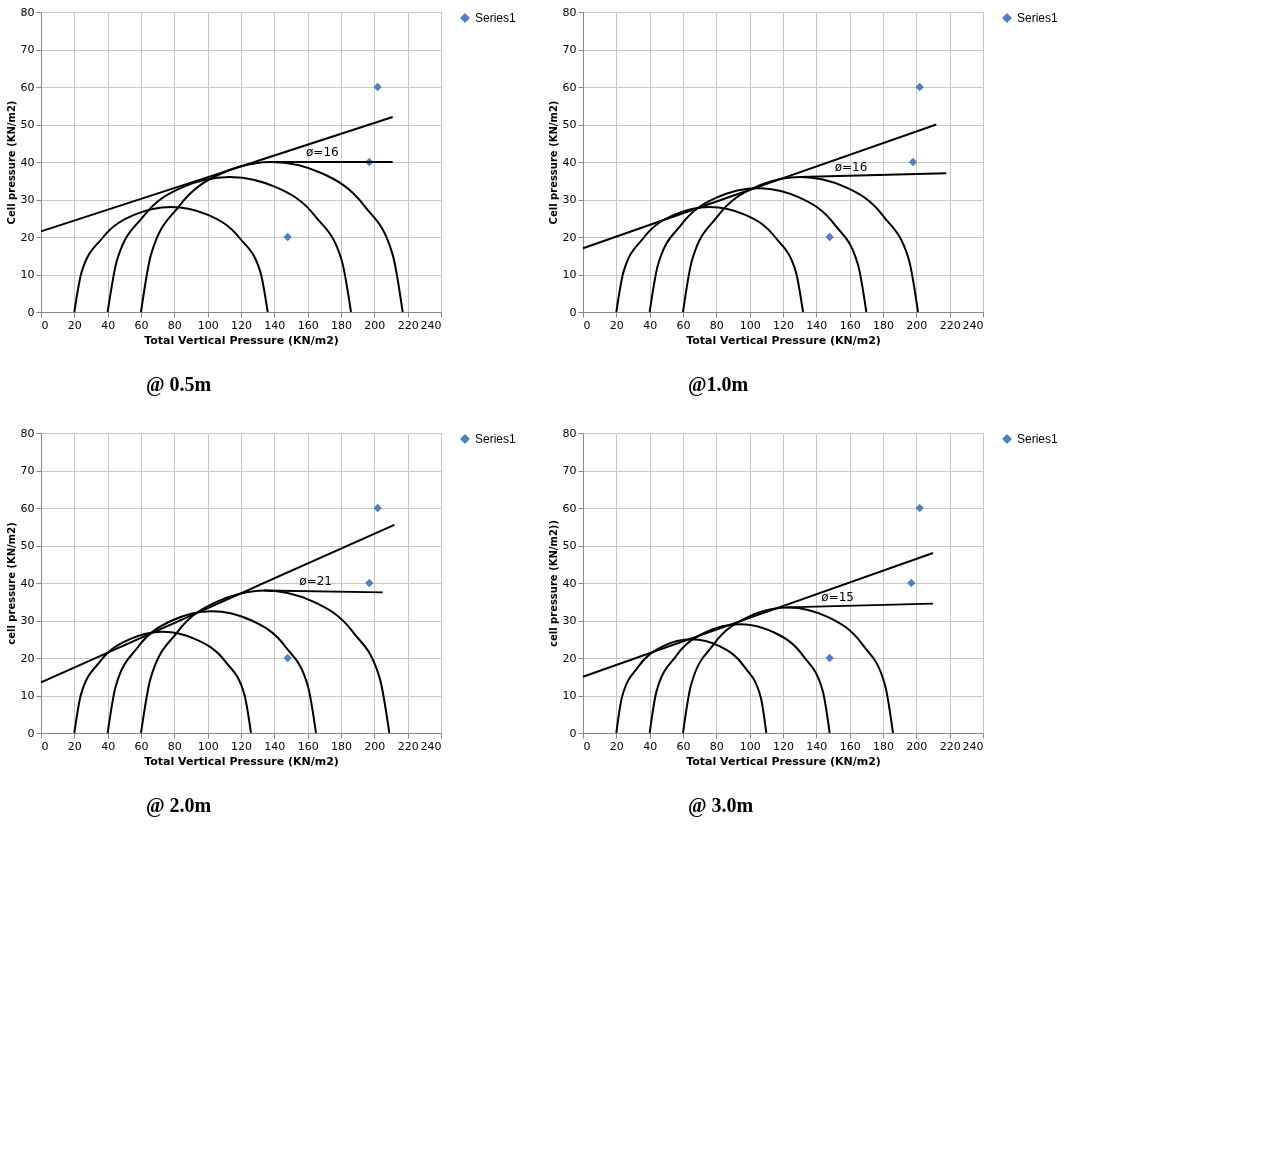 This screenshot has width=1263, height=1165. Describe the element at coordinates (179, 384) in the screenshot. I see `text: @ 0.5m` at that location.